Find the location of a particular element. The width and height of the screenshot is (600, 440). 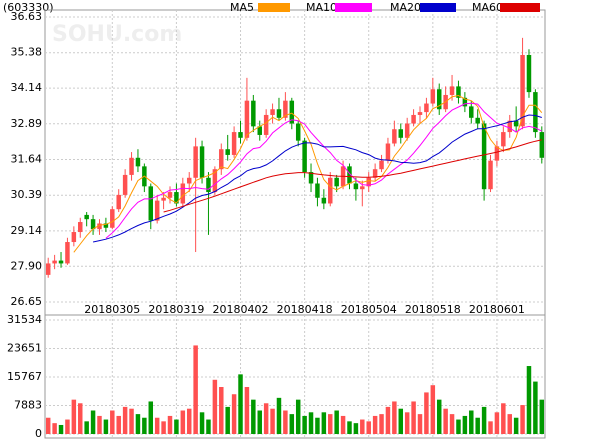

legend-label: MA20 is located at coordinates (405, 7).